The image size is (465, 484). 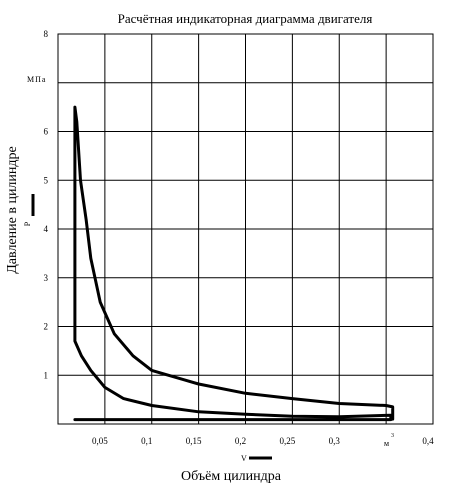 I want to click on x-tick-label: 0,4, so click(x=428, y=441).